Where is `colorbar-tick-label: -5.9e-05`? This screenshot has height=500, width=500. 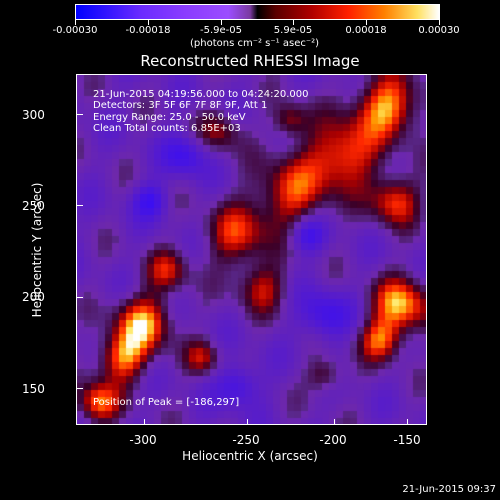
colorbar-tick-label: -5.9e-05 is located at coordinates (221, 30).